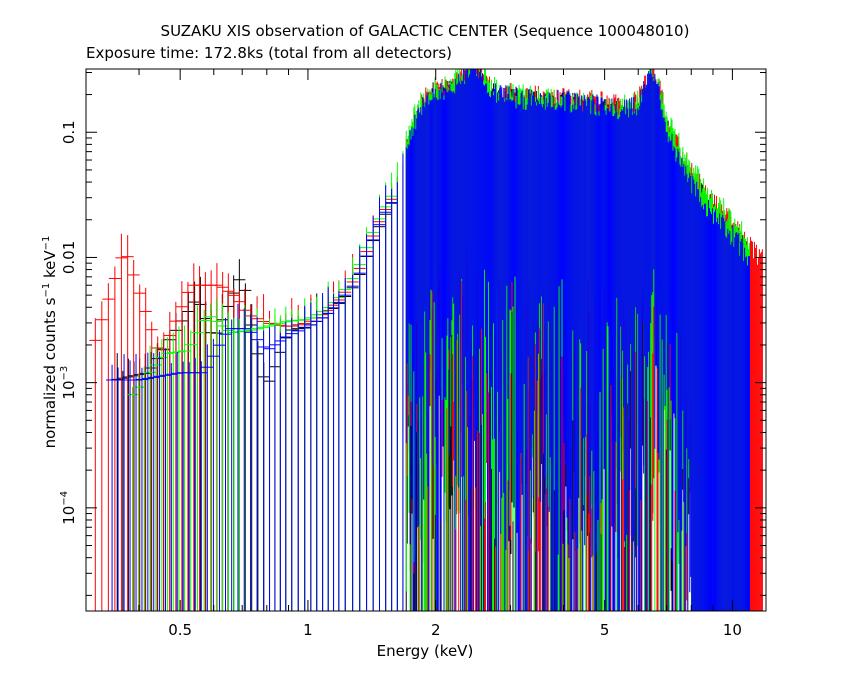  I want to click on y-axis-label-exp1: −1, so click(46, 290).